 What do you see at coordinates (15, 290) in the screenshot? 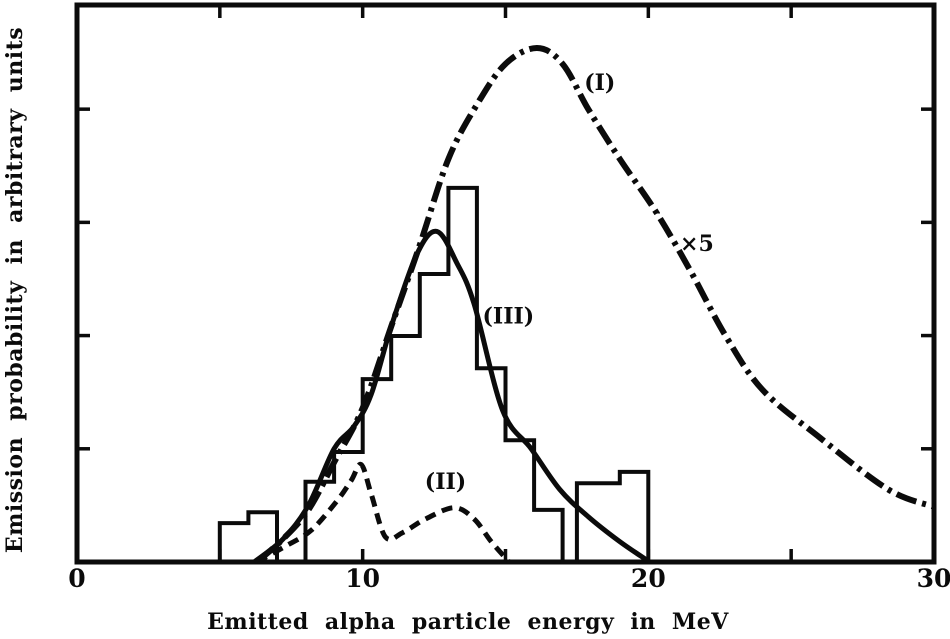
I see `y-axis-title: Emission probability in arbitrary units` at bounding box center [15, 290].